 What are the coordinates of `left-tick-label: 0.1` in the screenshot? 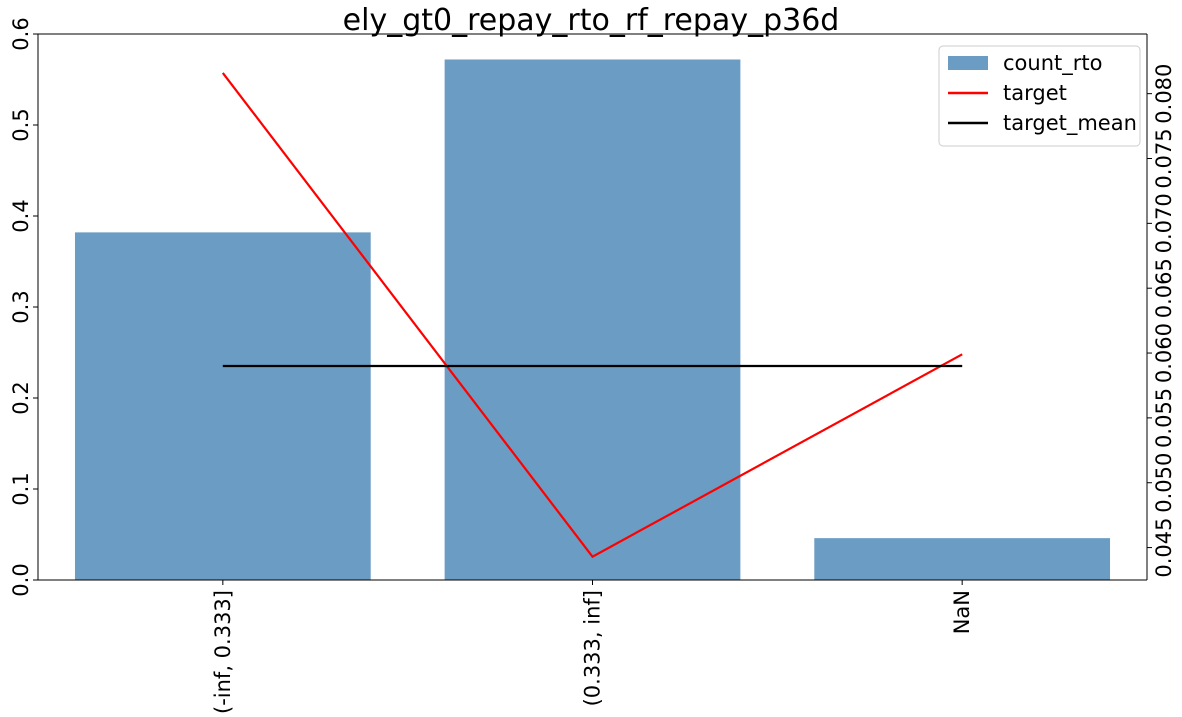 It's located at (21, 488).